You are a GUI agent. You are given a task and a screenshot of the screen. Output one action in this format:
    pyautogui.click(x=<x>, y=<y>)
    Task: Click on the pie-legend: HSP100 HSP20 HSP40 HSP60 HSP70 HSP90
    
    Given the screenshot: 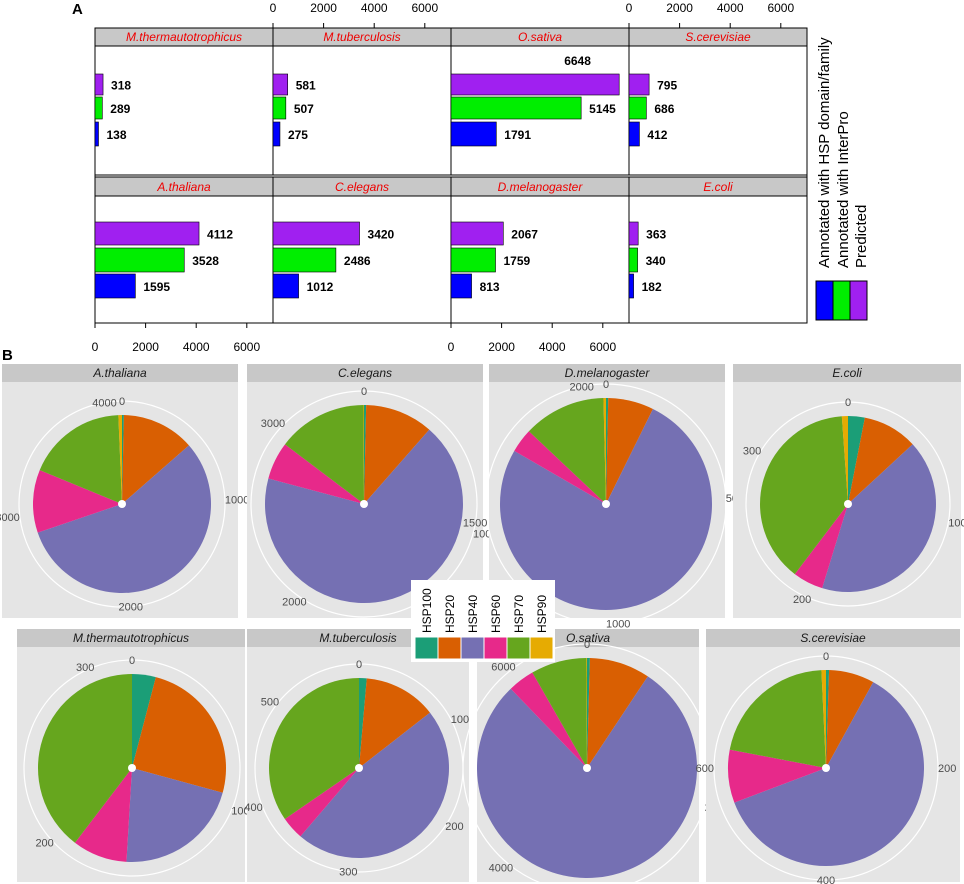 What is the action you would take?
    pyautogui.click(x=483, y=621)
    